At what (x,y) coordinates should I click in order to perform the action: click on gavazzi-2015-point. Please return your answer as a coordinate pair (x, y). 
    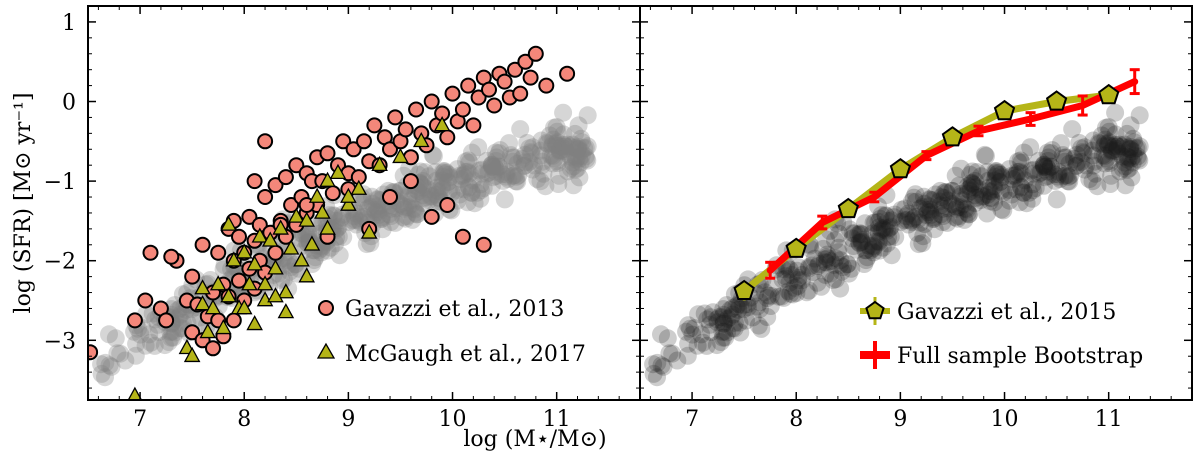
    Looking at the image, I should click on (796, 247).